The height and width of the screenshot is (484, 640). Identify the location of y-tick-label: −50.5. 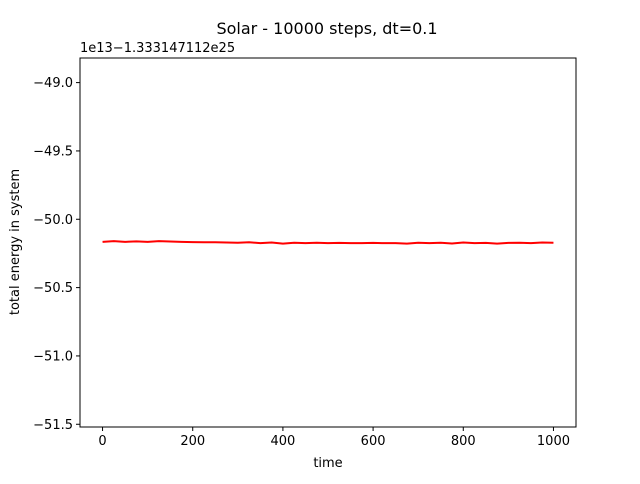
(53, 288).